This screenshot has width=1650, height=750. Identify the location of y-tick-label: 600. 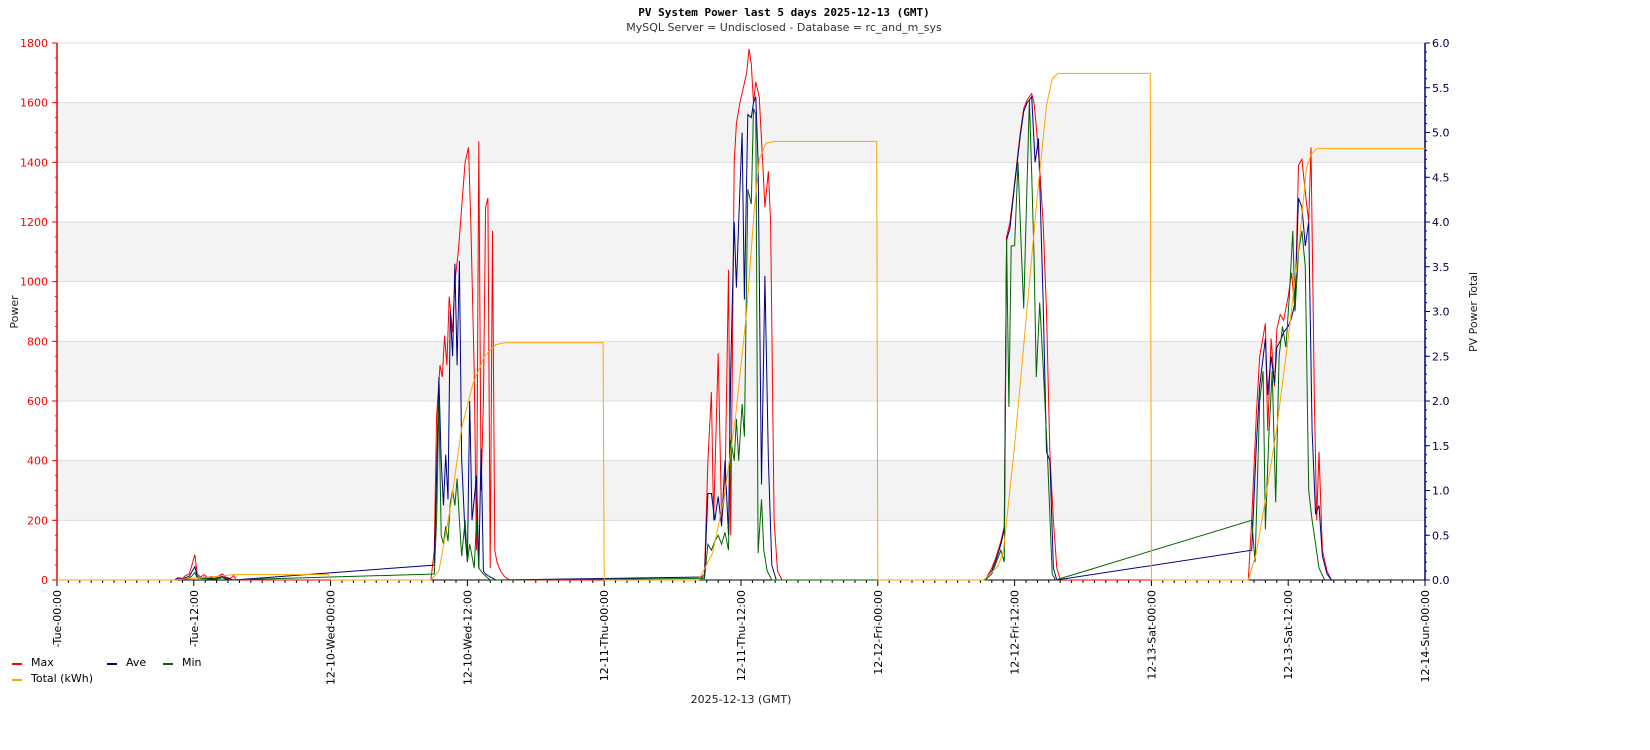
(37, 401).